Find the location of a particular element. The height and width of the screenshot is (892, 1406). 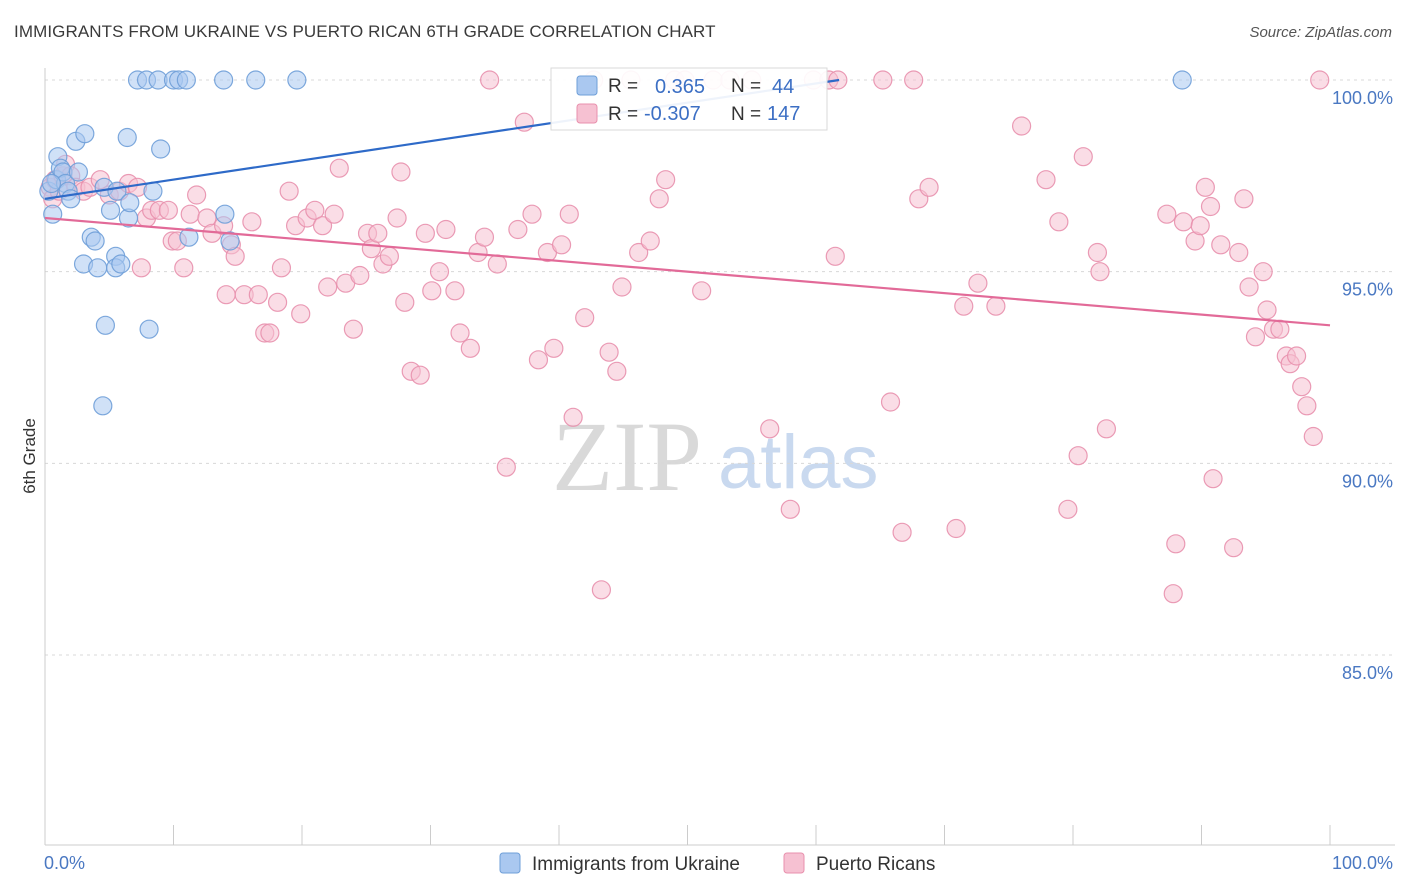

y-axis-label: 6th Grade is located at coordinates (29, 456).